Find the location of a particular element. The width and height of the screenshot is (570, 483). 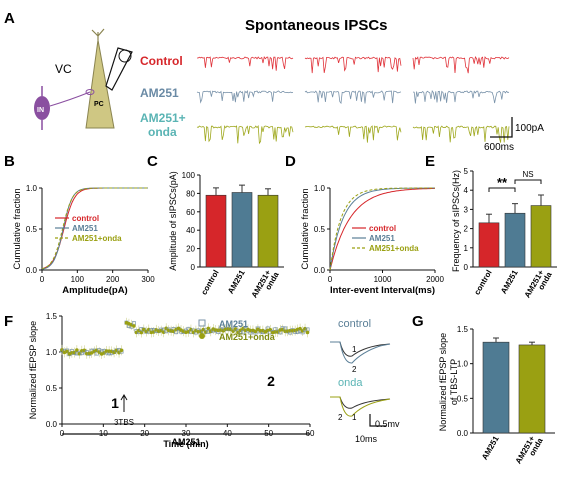

f-ytick-label: 1.5 is located at coordinates (52, 316).